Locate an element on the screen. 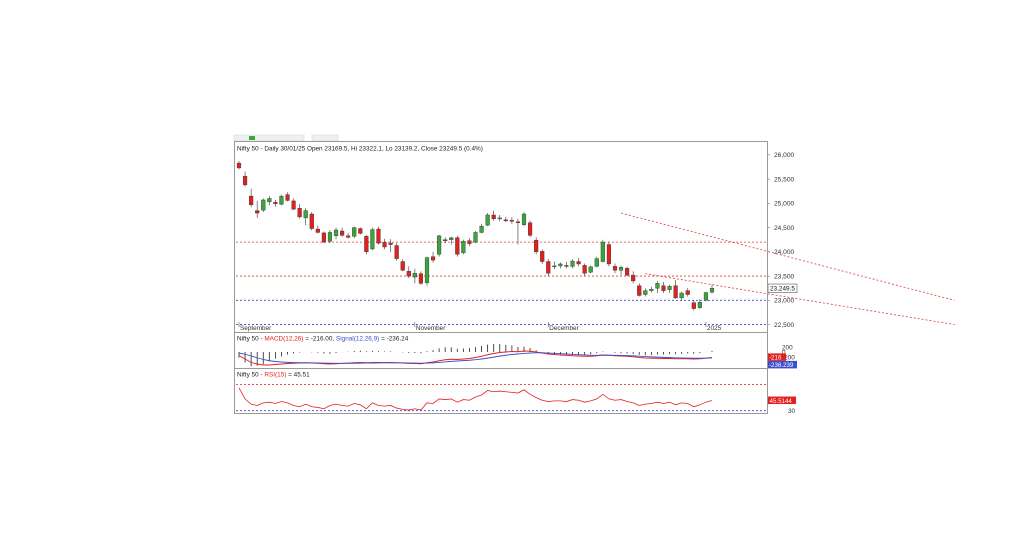 The width and height of the screenshot is (1020, 549). price-tick-label: 24,000 is located at coordinates (784, 252).